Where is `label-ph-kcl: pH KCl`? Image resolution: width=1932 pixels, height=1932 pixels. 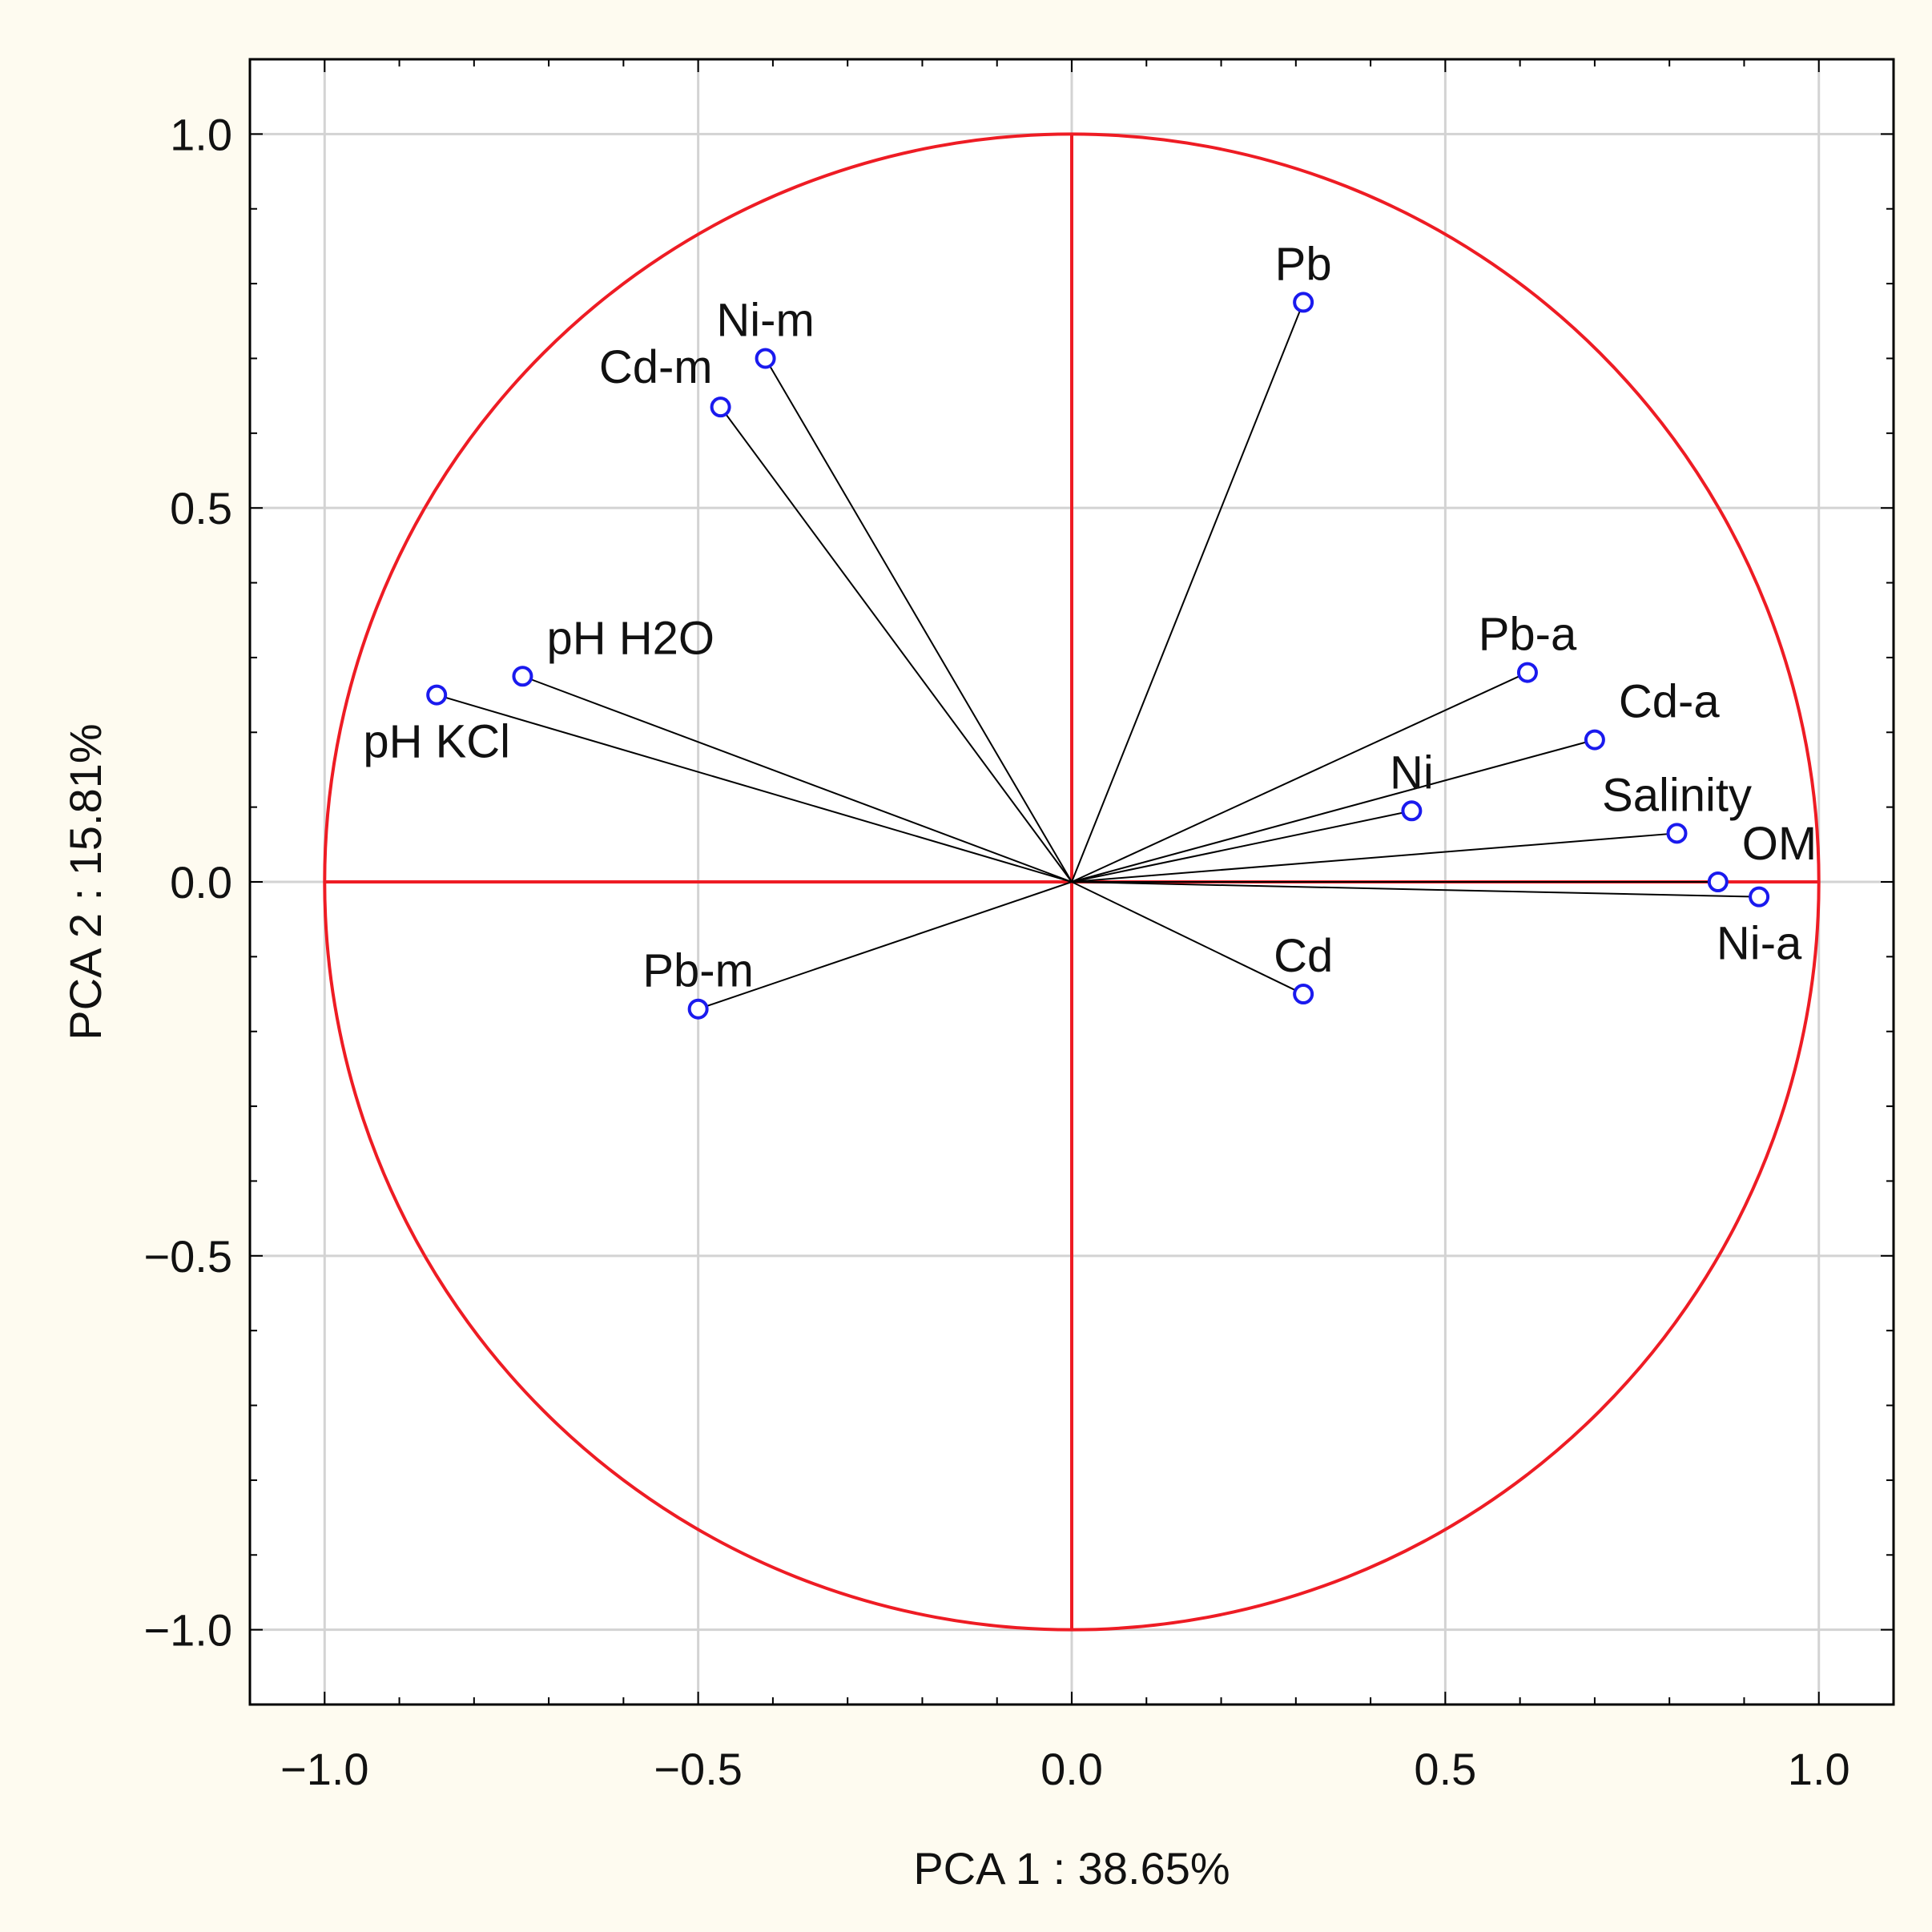
label-ph-kcl: pH KCl is located at coordinates (436, 742).